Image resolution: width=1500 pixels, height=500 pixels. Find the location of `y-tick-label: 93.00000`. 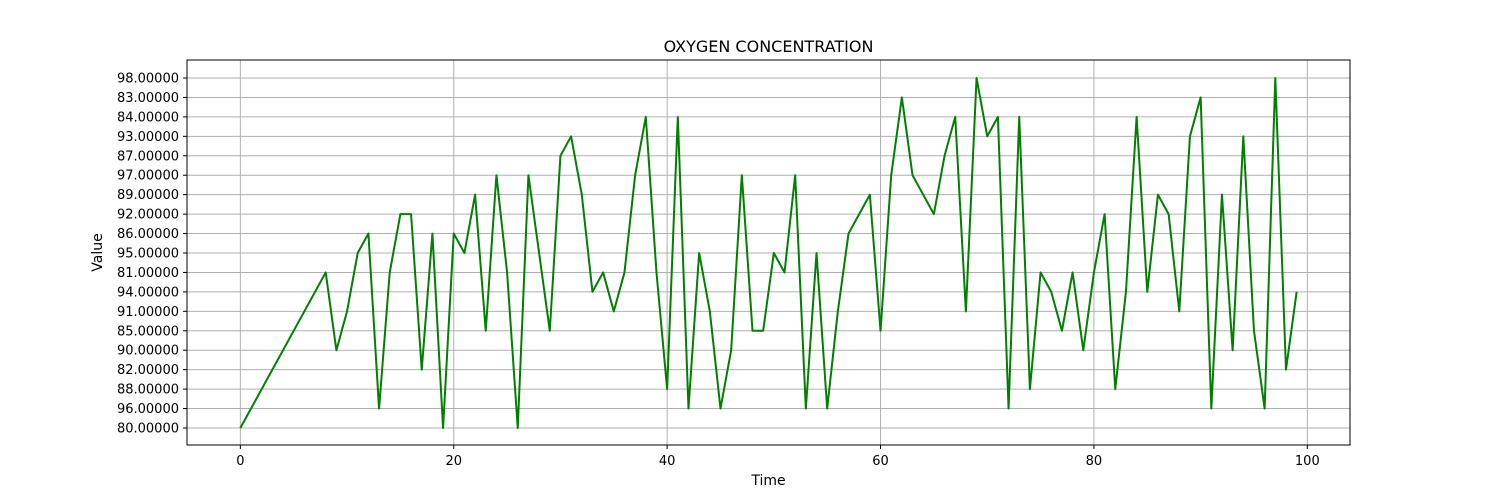

y-tick-label: 93.00000 is located at coordinates (148, 137).